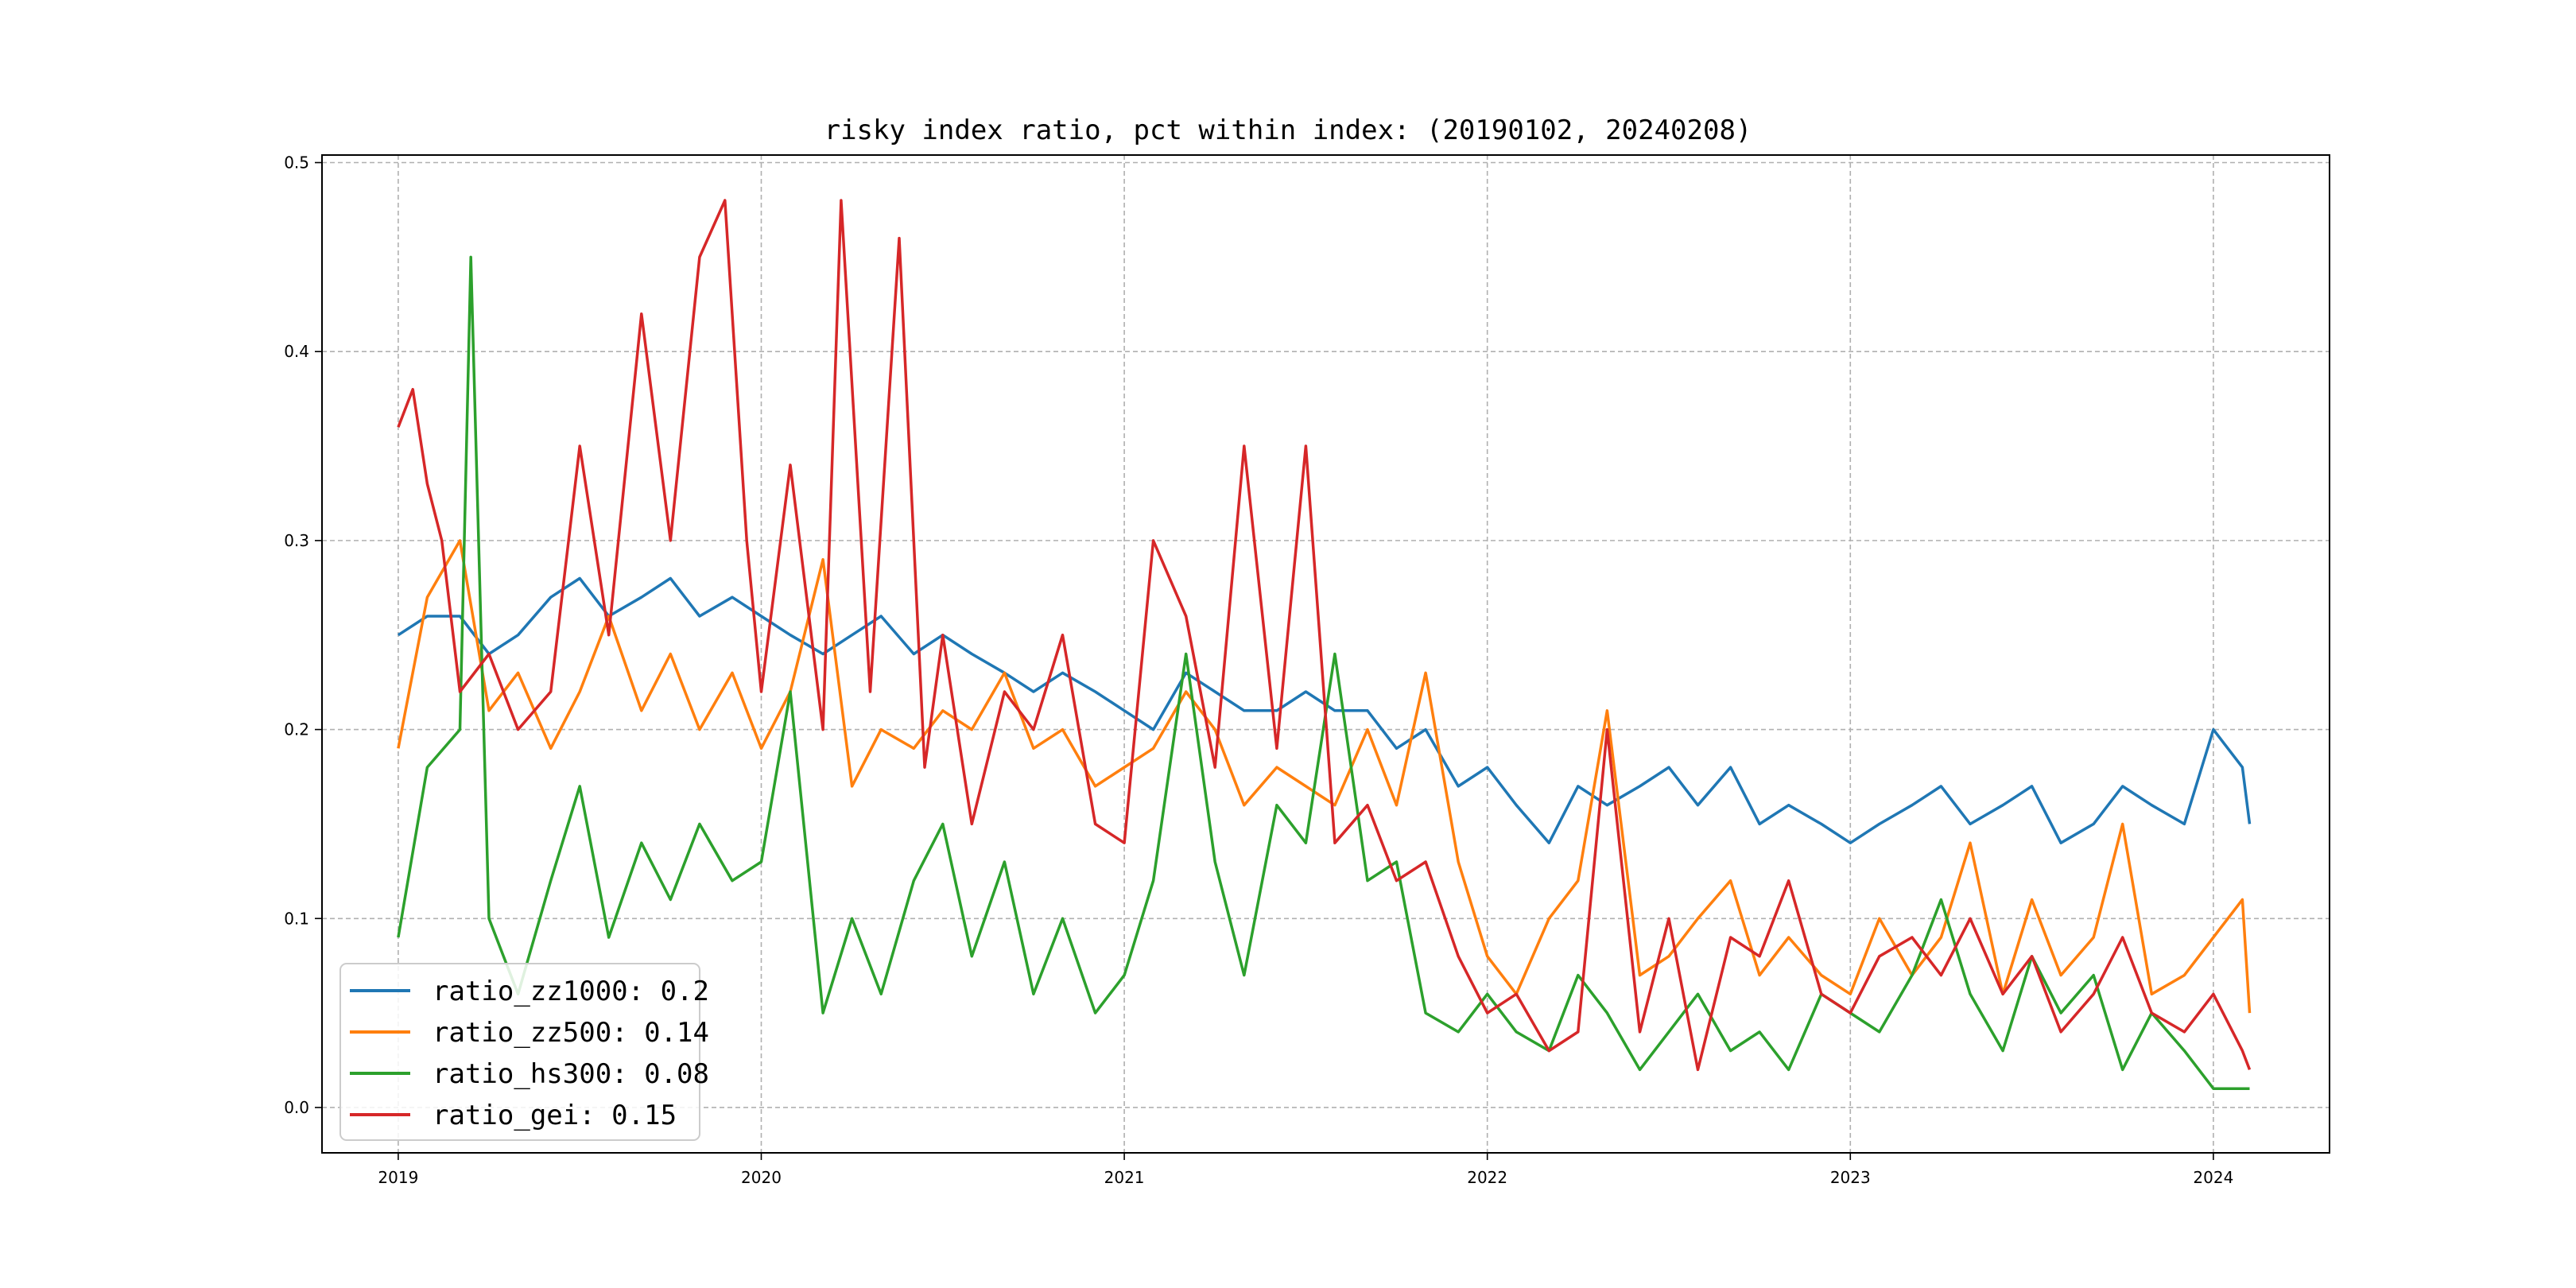 The width and height of the screenshot is (2576, 1288). Describe the element at coordinates (296, 1107) in the screenshot. I see `y-tick-label: 0.0` at that location.